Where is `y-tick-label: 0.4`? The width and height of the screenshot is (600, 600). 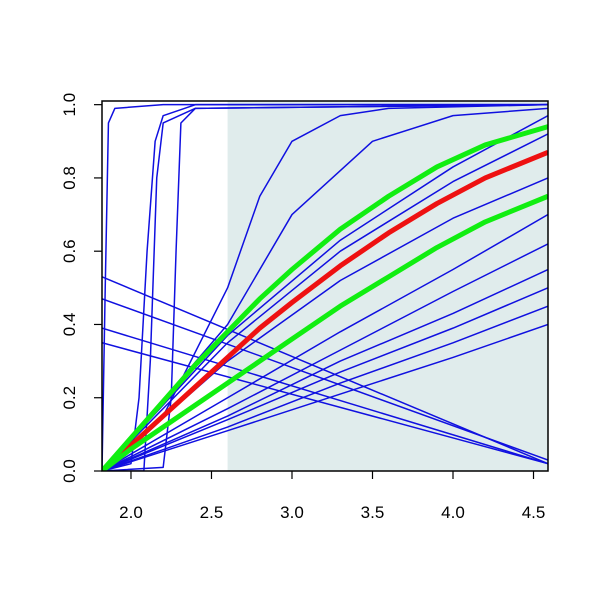
y-tick-label: 0.4 is located at coordinates (69, 325).